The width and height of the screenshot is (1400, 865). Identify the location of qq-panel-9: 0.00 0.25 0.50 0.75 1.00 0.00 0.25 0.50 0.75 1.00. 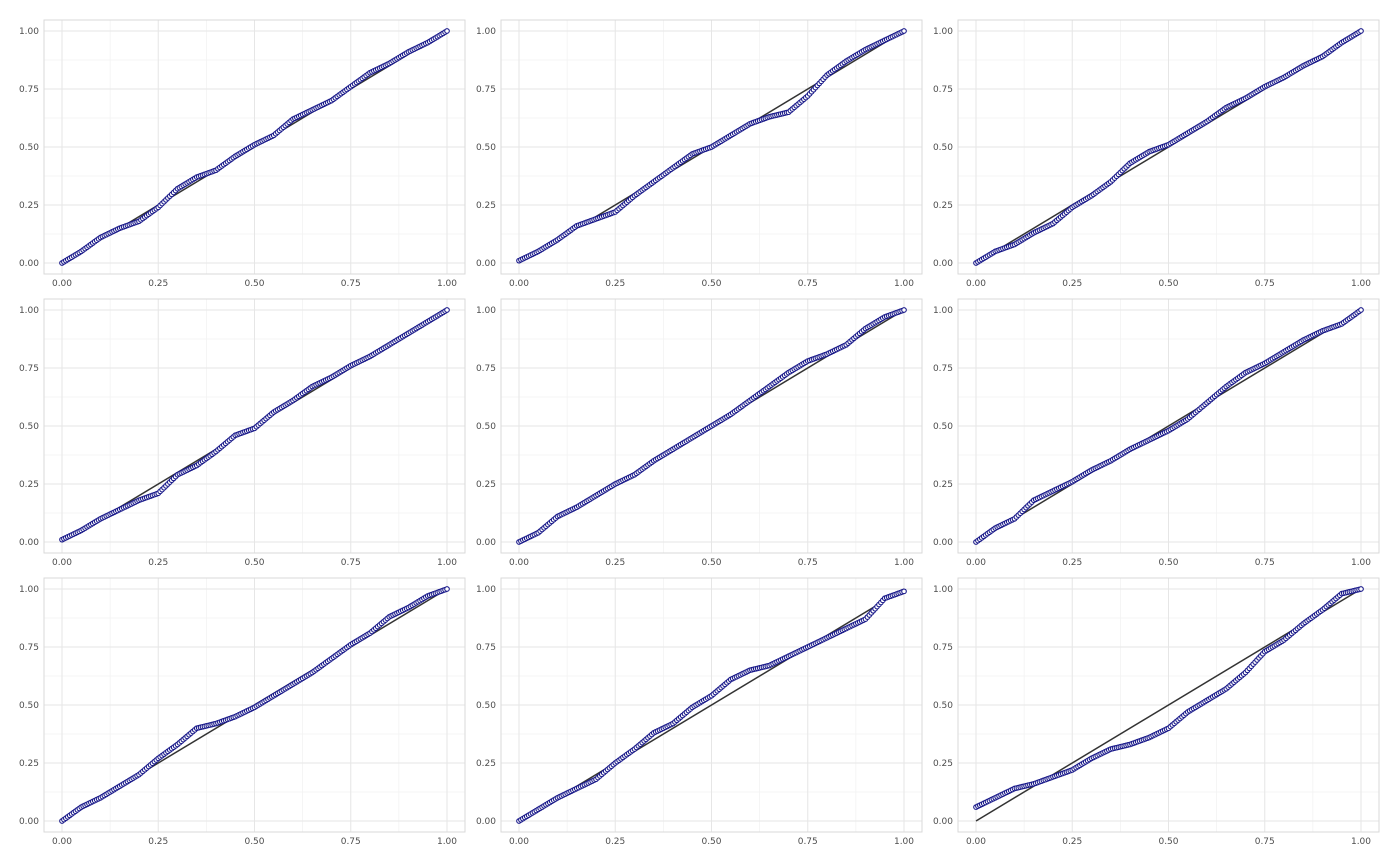
(1147, 716).